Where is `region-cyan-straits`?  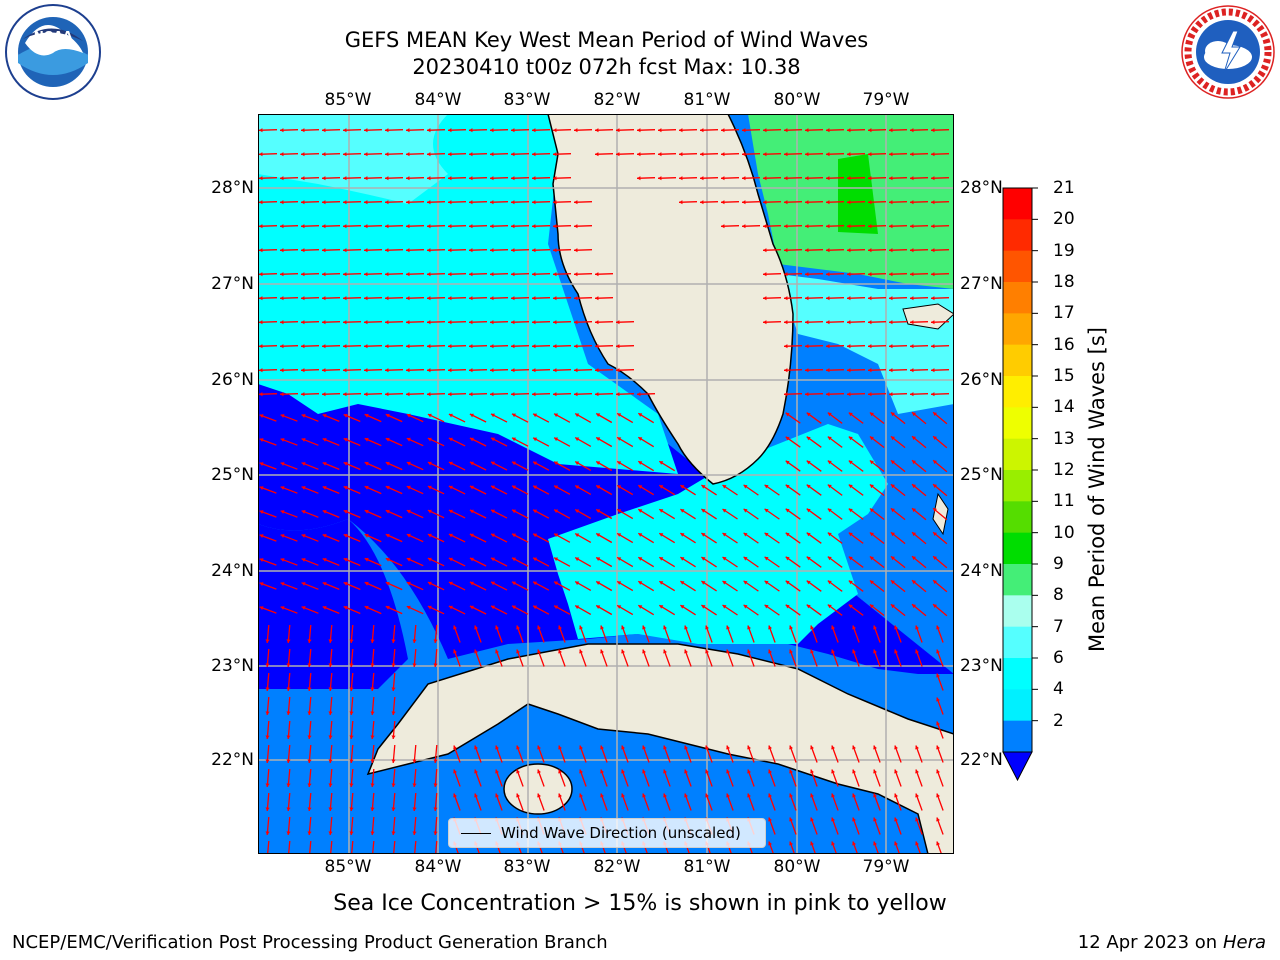
region-cyan-straits is located at coordinates (718, 534).